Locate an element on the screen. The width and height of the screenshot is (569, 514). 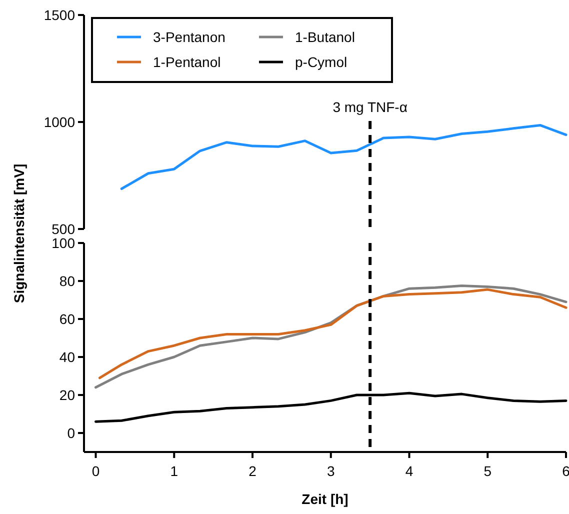
x-tick-label: 1 is located at coordinates (174, 471).